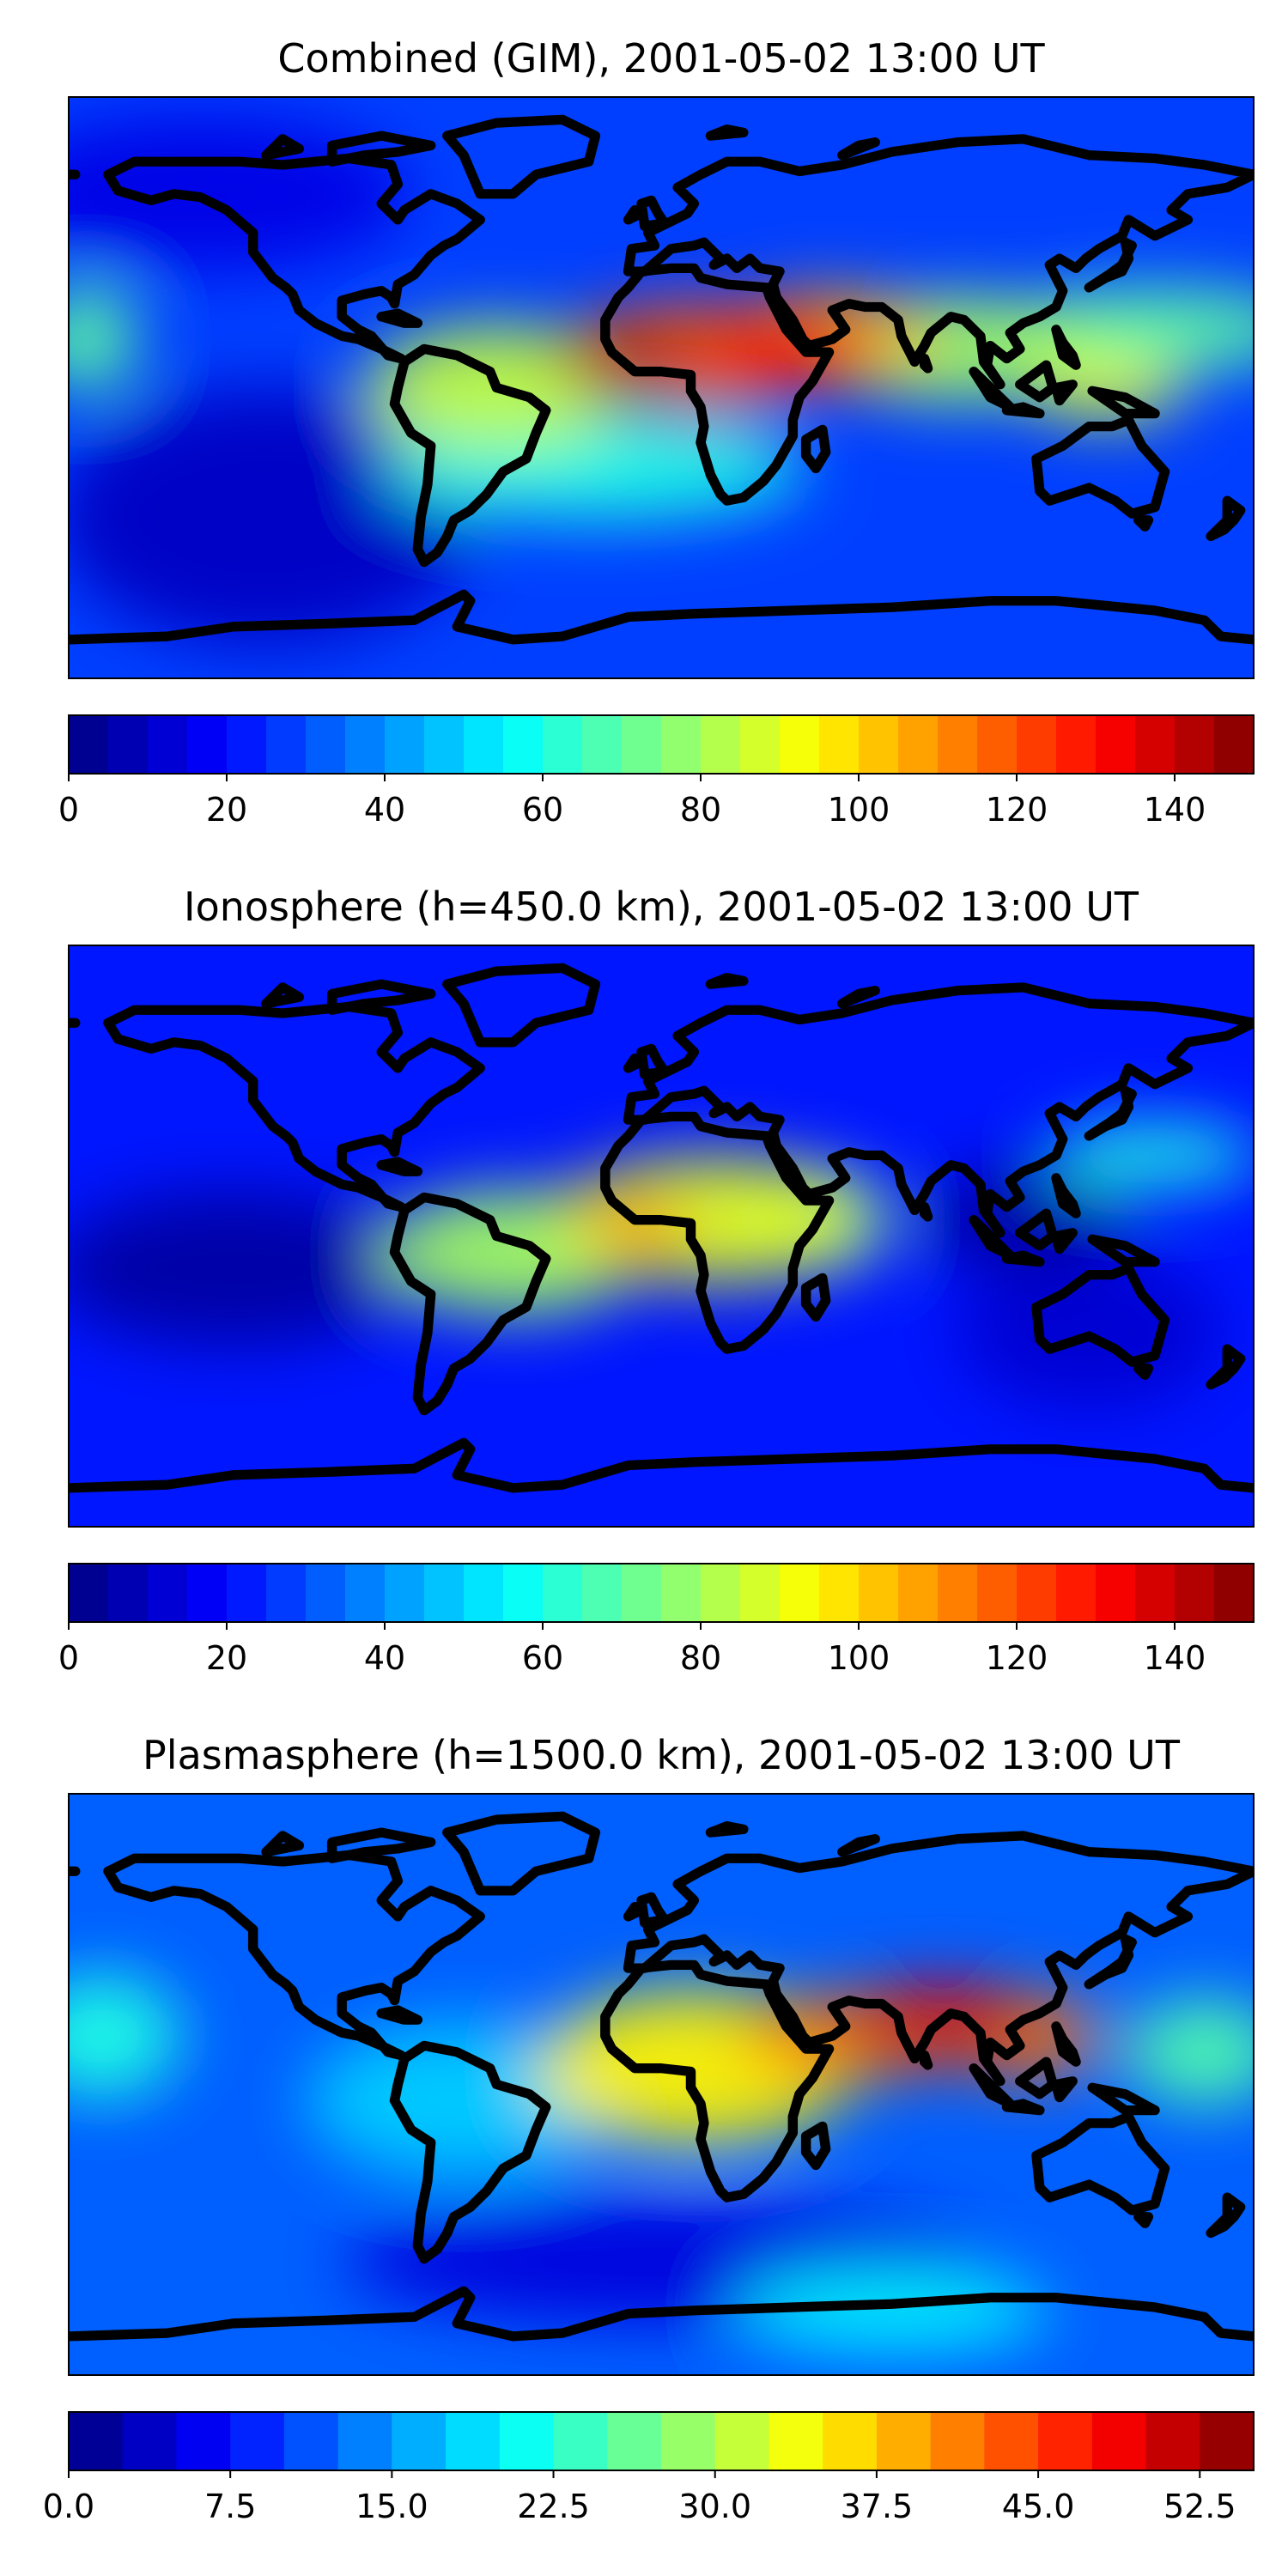  Describe the element at coordinates (69, 2507) in the screenshot. I see `colorbar-tick-label: 0.0` at that location.